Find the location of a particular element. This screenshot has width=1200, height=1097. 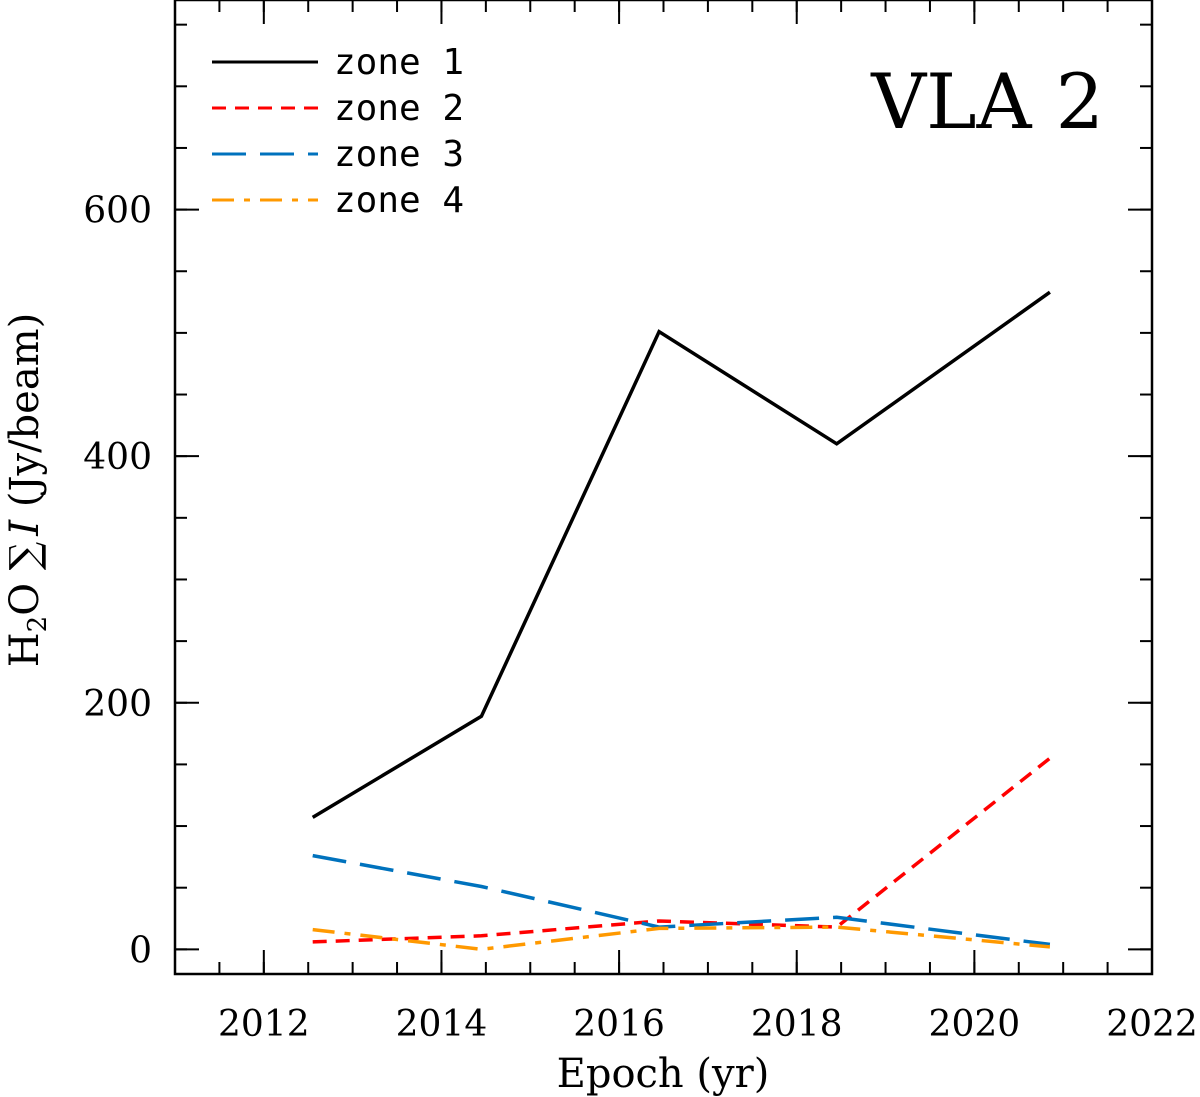

legend-label-zone-3: zone 3 is located at coordinates (399, 154).